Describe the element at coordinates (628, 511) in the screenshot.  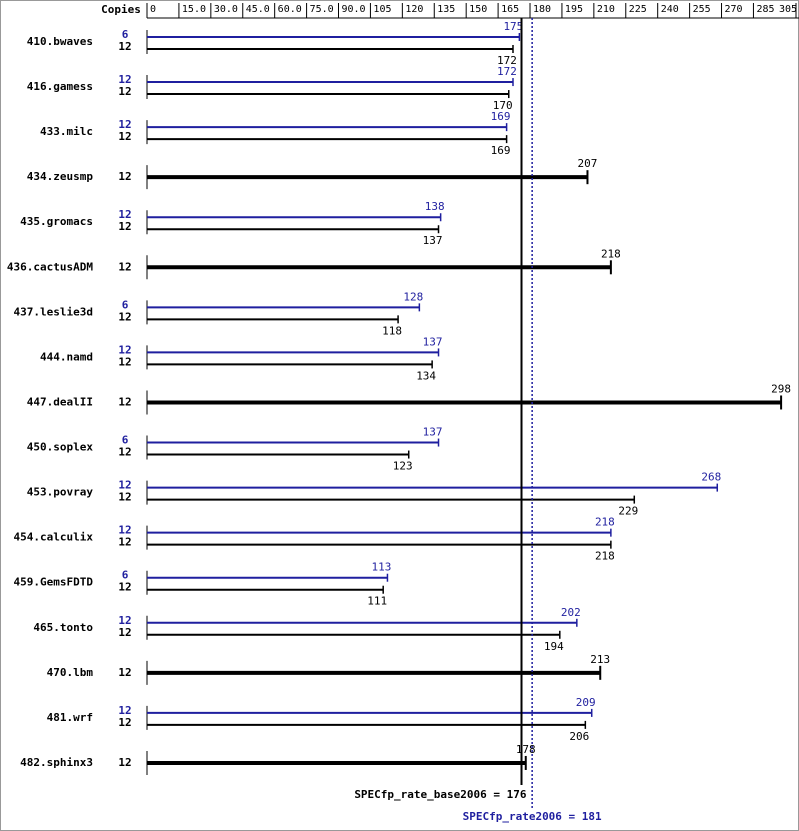
I see `value-label: 229` at that location.